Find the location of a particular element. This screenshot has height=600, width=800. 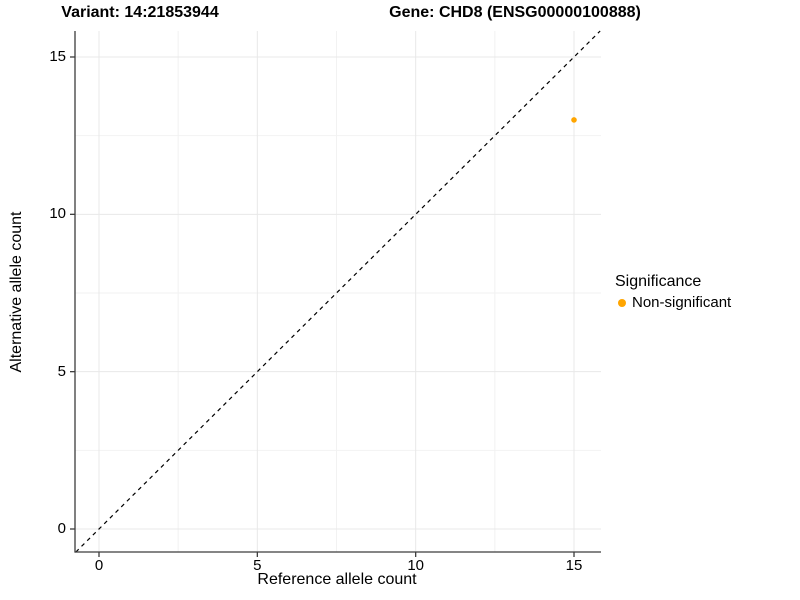

y-tick-label: 15 is located at coordinates (57, 56).